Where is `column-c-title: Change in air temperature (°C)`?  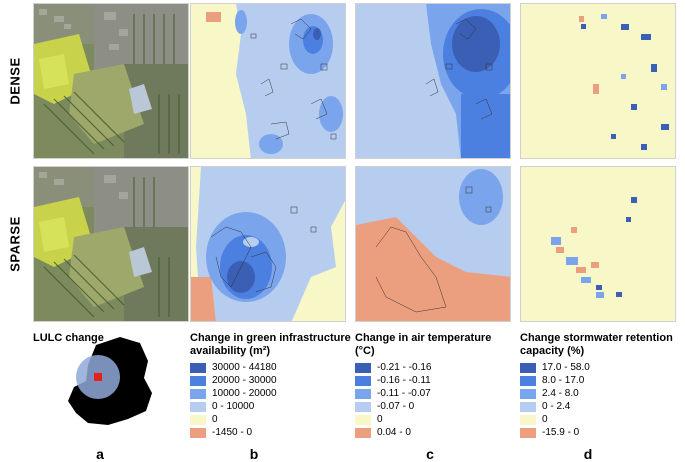 column-c-title: Change in air temperature (°C) is located at coordinates (423, 344).